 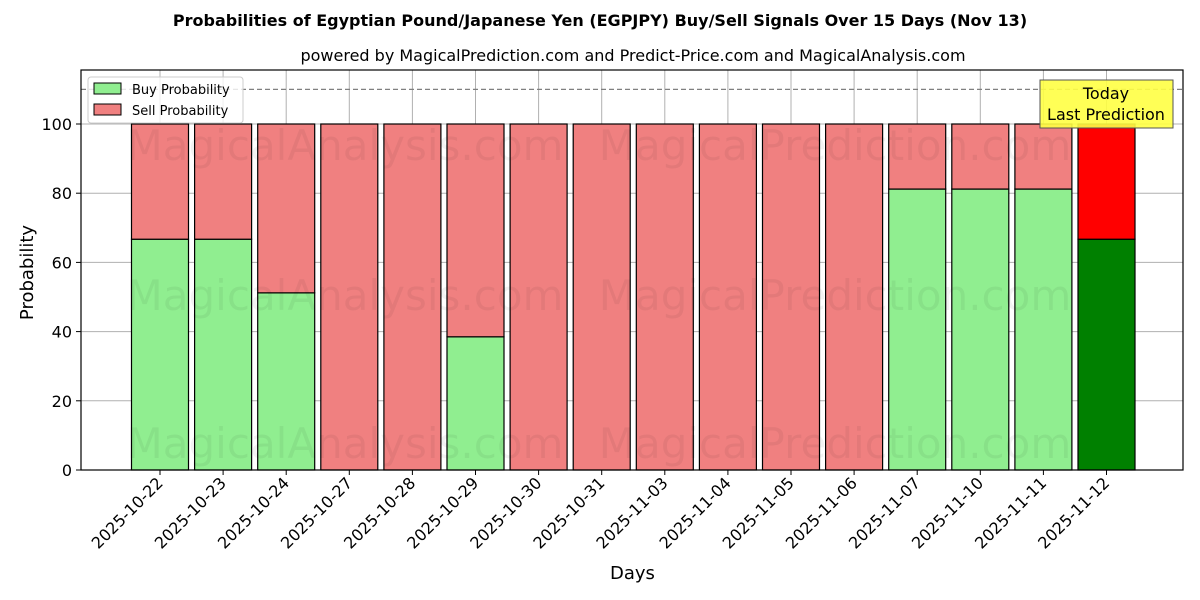 I want to click on svg-text: Last Prediction, so click(x=1106, y=114).